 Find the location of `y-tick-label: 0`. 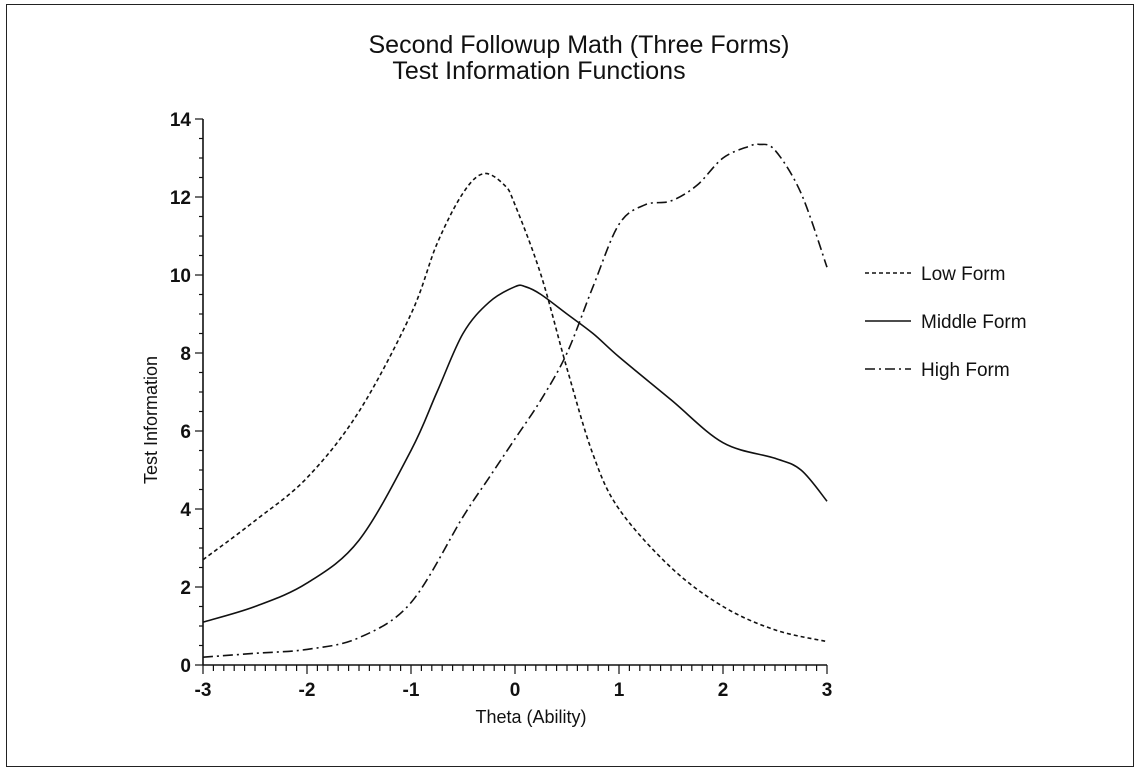

y-tick-label: 0 is located at coordinates (185, 666).